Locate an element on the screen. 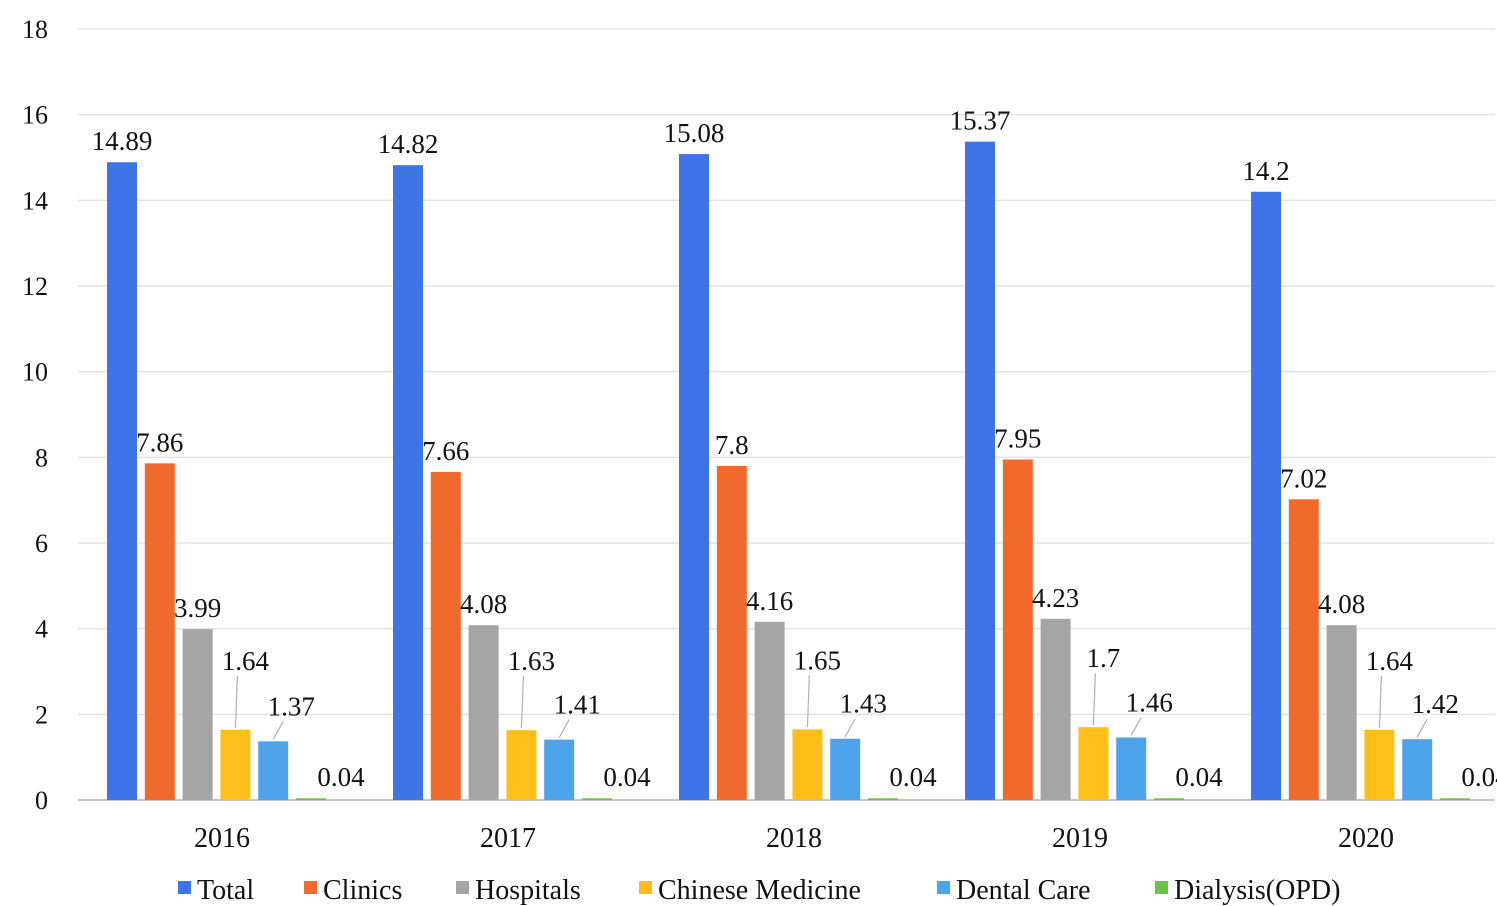 This screenshot has width=1497, height=906. y-tick-label: 6 is located at coordinates (41, 543).